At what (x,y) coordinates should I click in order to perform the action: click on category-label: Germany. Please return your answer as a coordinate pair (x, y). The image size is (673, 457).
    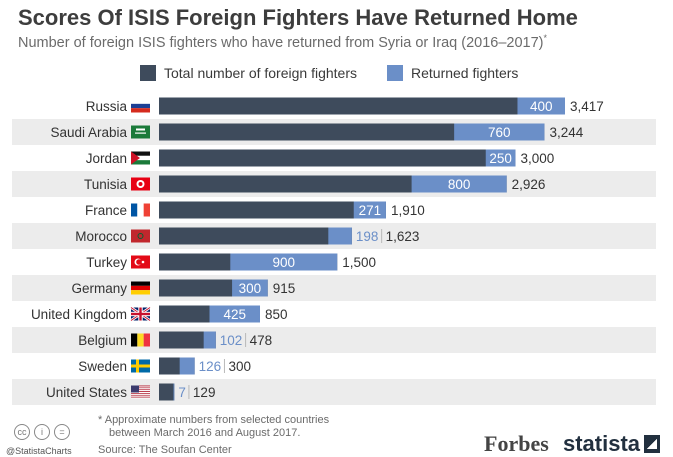
    Looking at the image, I should click on (99, 288).